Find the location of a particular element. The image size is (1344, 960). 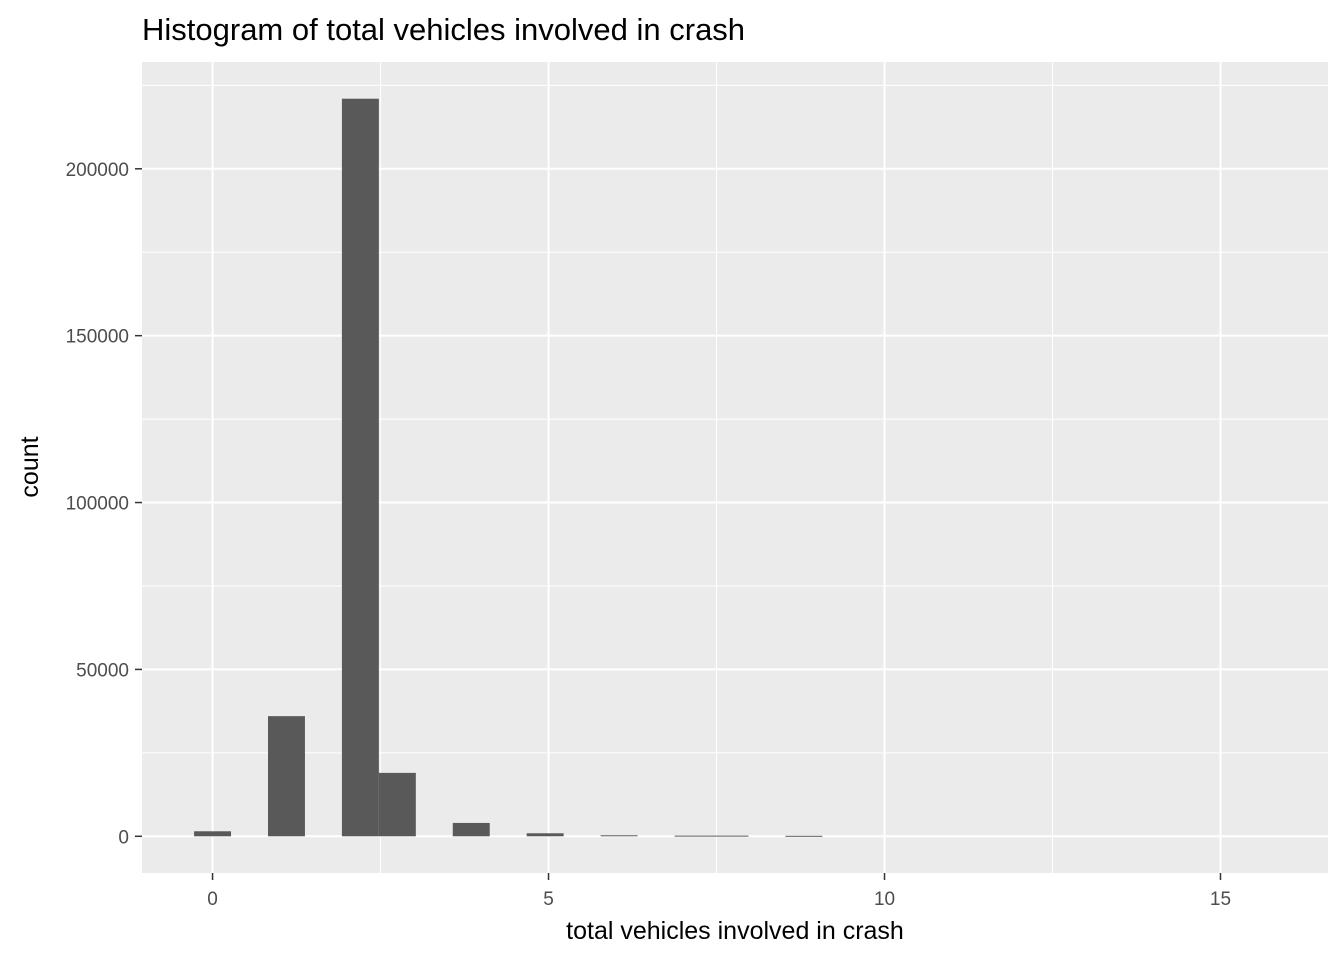

y-axis-tick-labels: 0 50000 100000 150000 200000 is located at coordinates (97, 504).